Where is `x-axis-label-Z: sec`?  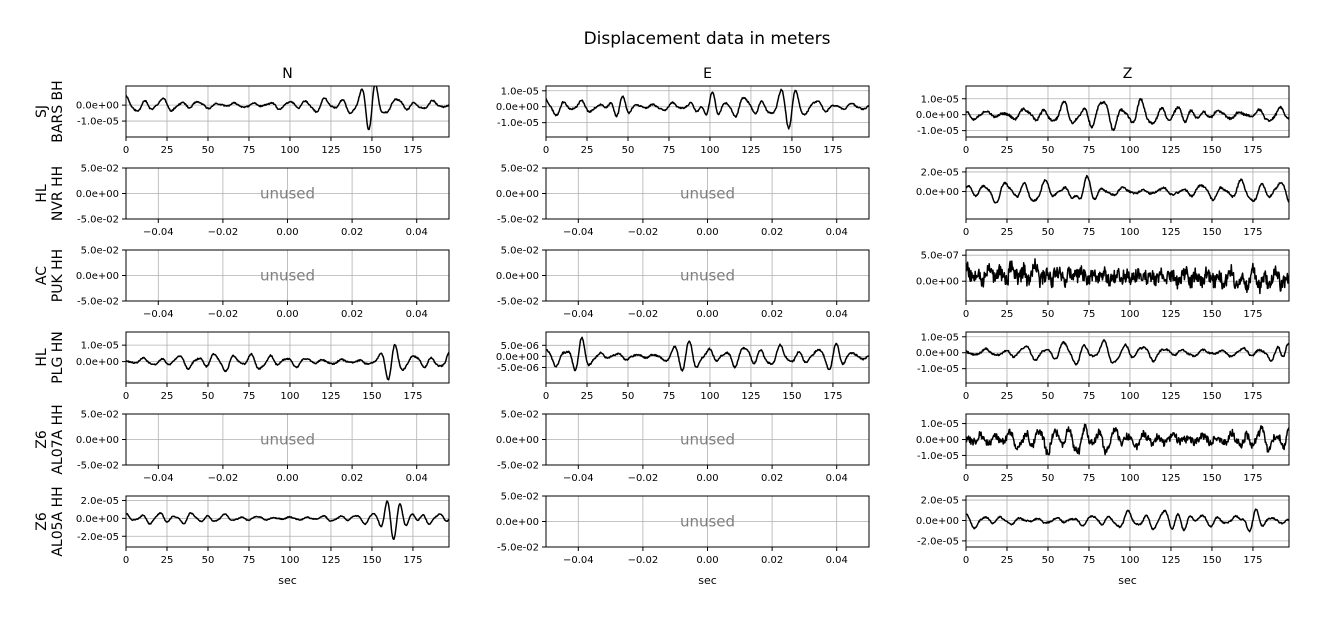 x-axis-label-Z: sec is located at coordinates (1127, 580).